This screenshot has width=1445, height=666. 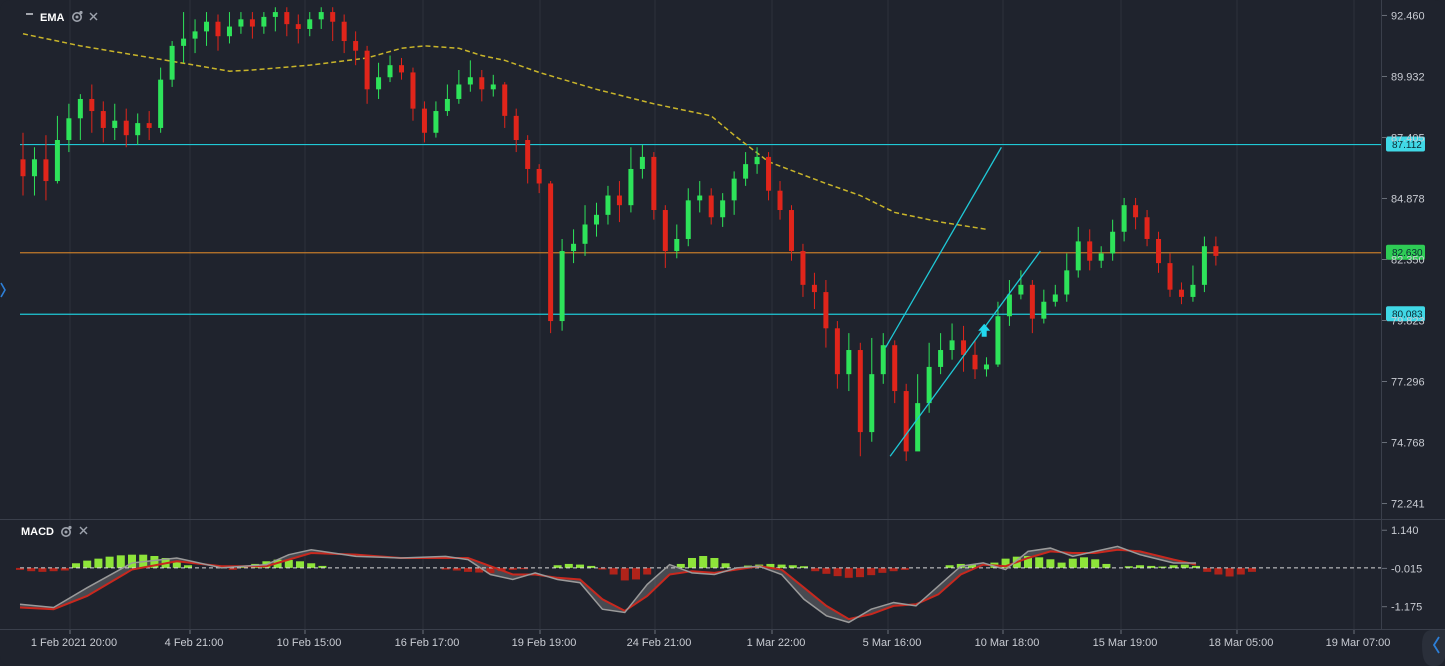 I want to click on ema-legend: EMA, so click(x=62, y=17).